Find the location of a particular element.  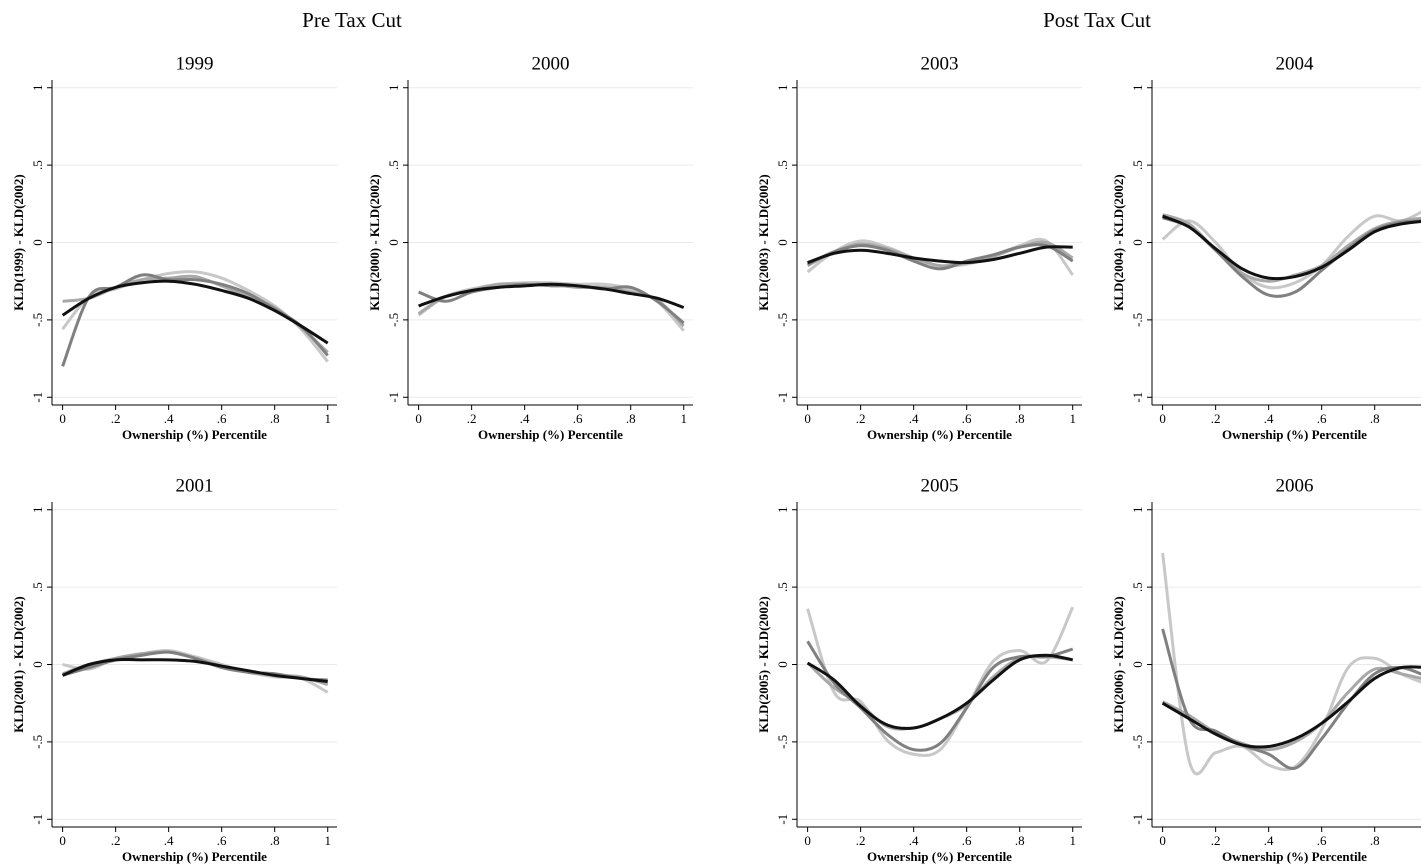

y-axis-label: KLD(2000) - KLD(2002) is located at coordinates (374, 242).